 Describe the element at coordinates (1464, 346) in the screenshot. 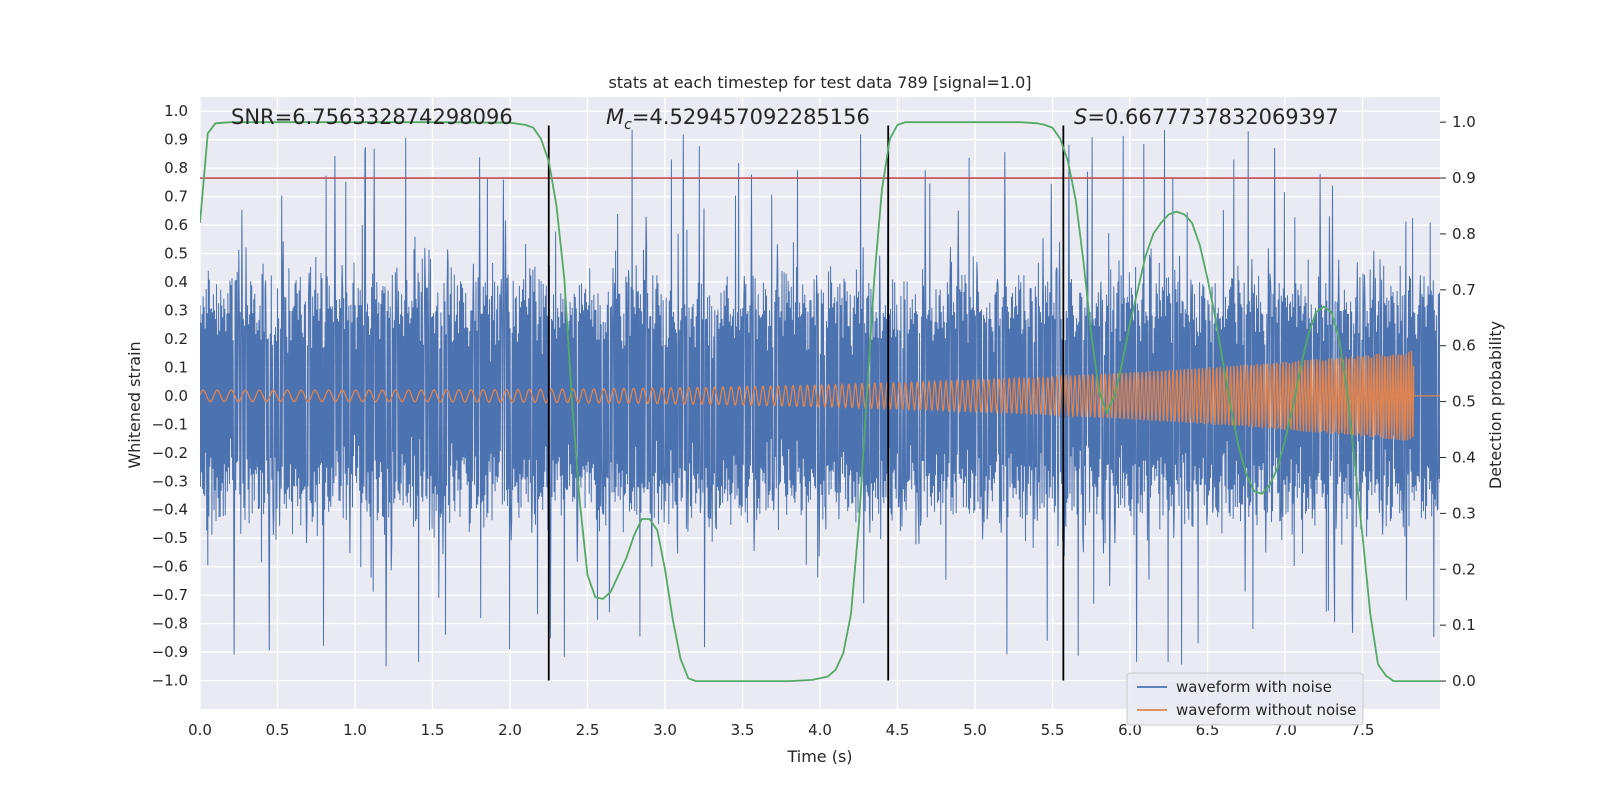

I see `y2-tick-label: 0.6` at that location.